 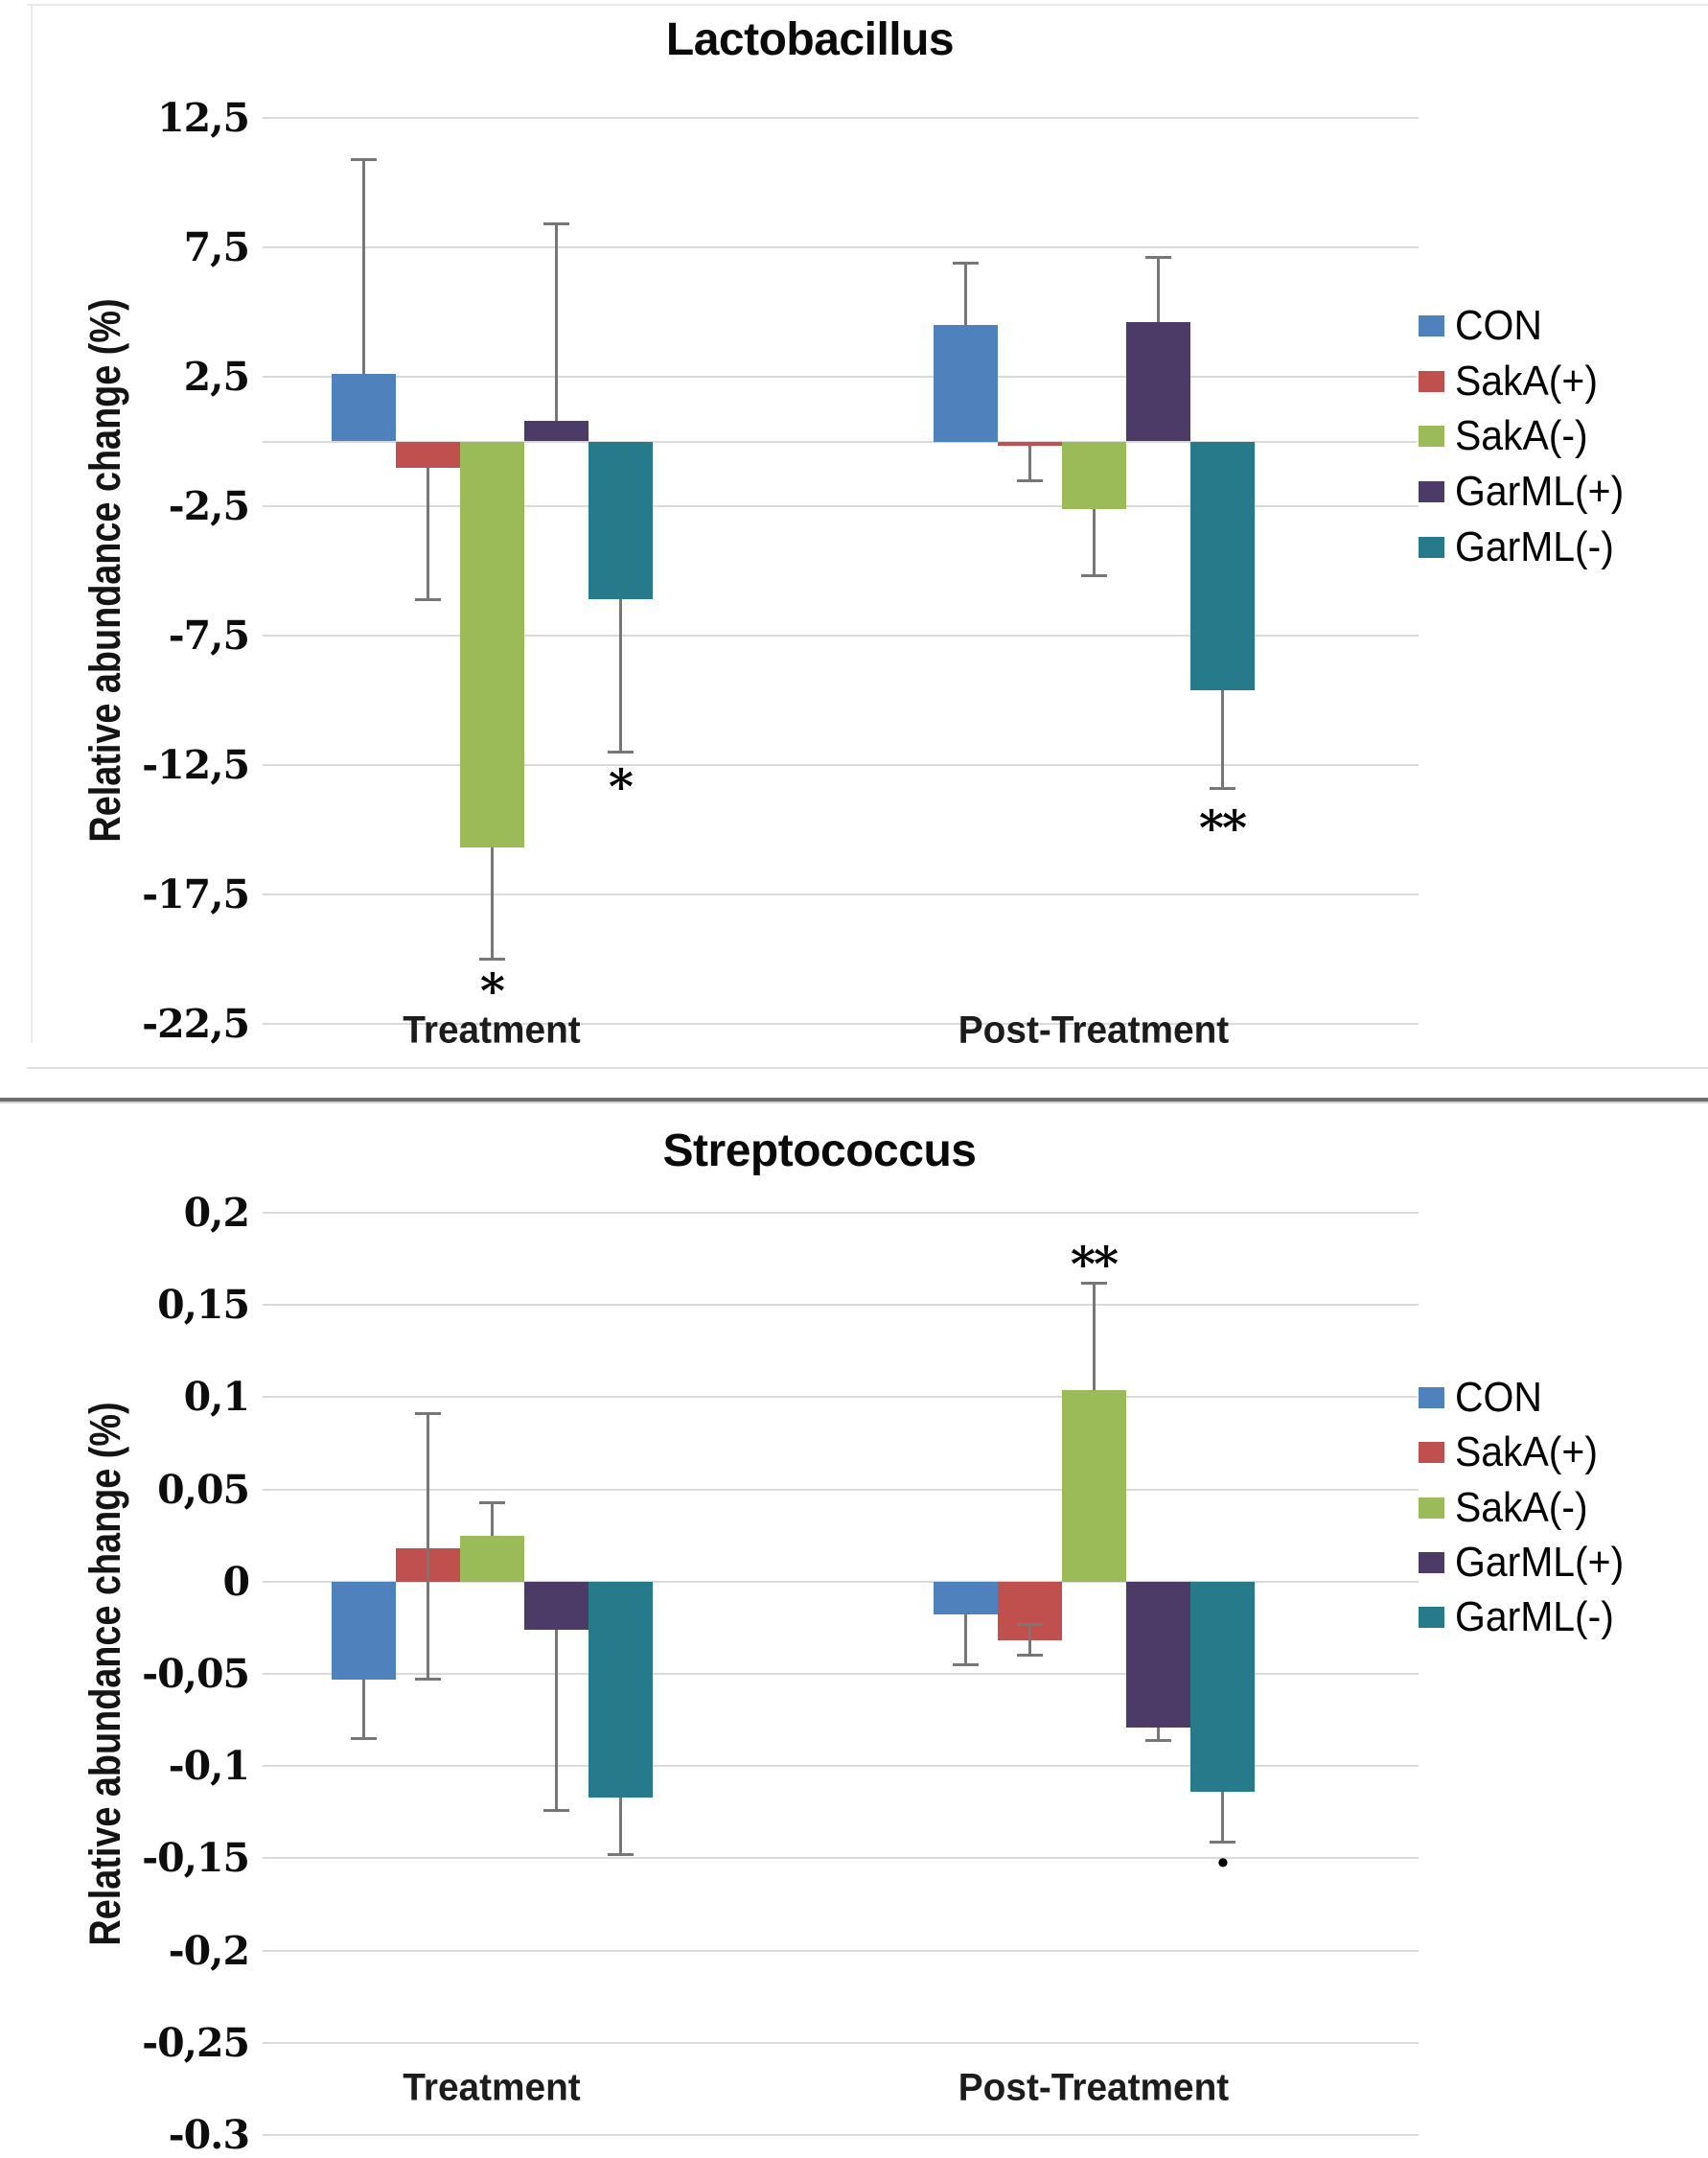 What do you see at coordinates (203, 118) in the screenshot?
I see `y-tick-label: 12,5` at bounding box center [203, 118].